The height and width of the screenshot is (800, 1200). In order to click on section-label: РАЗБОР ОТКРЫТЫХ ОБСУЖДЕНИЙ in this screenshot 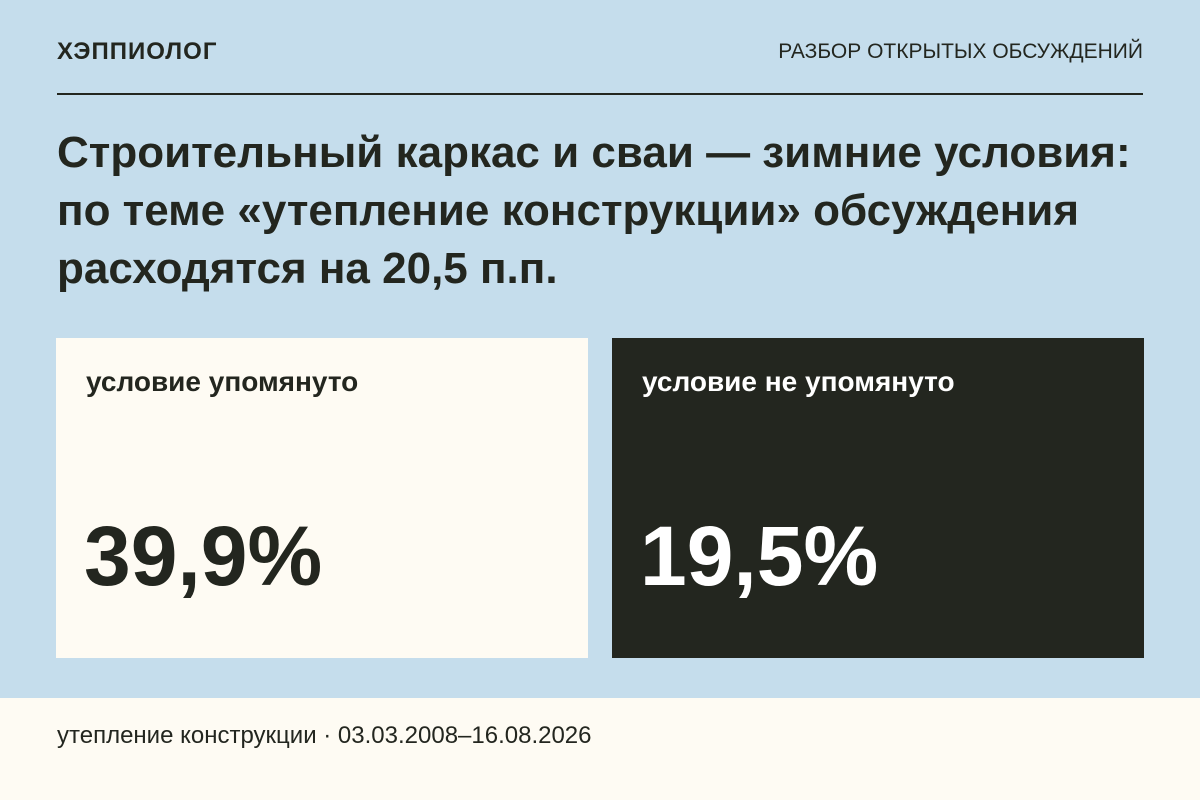, I will do `click(960, 51)`.